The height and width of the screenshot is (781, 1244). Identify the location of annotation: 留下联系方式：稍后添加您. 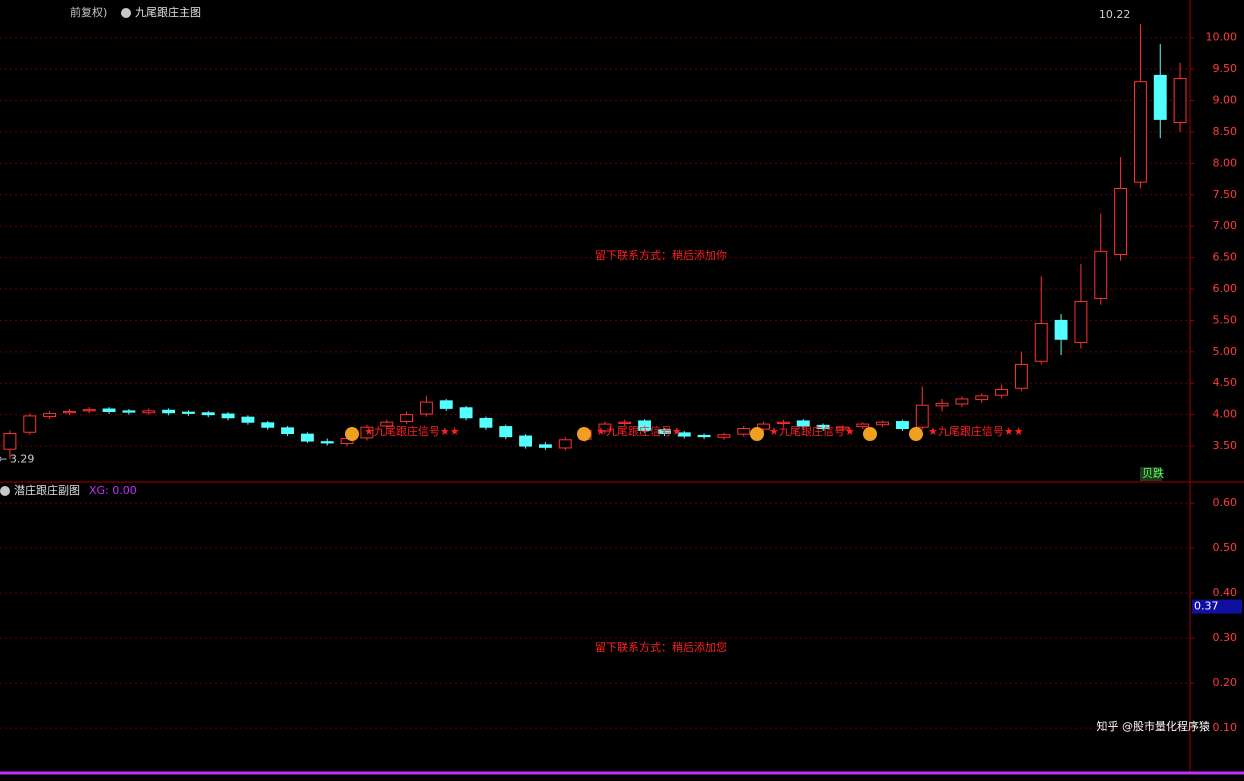
(661, 647).